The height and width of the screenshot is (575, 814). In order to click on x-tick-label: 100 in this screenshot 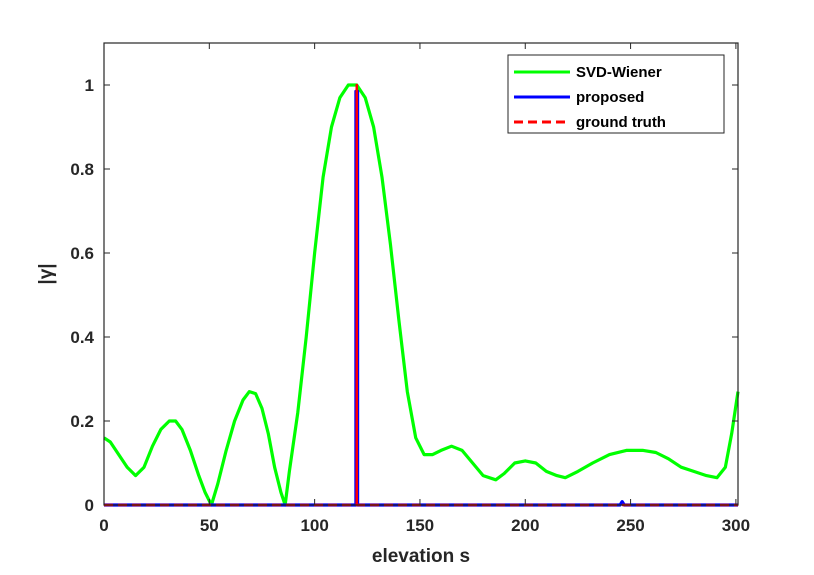, I will do `click(314, 525)`.